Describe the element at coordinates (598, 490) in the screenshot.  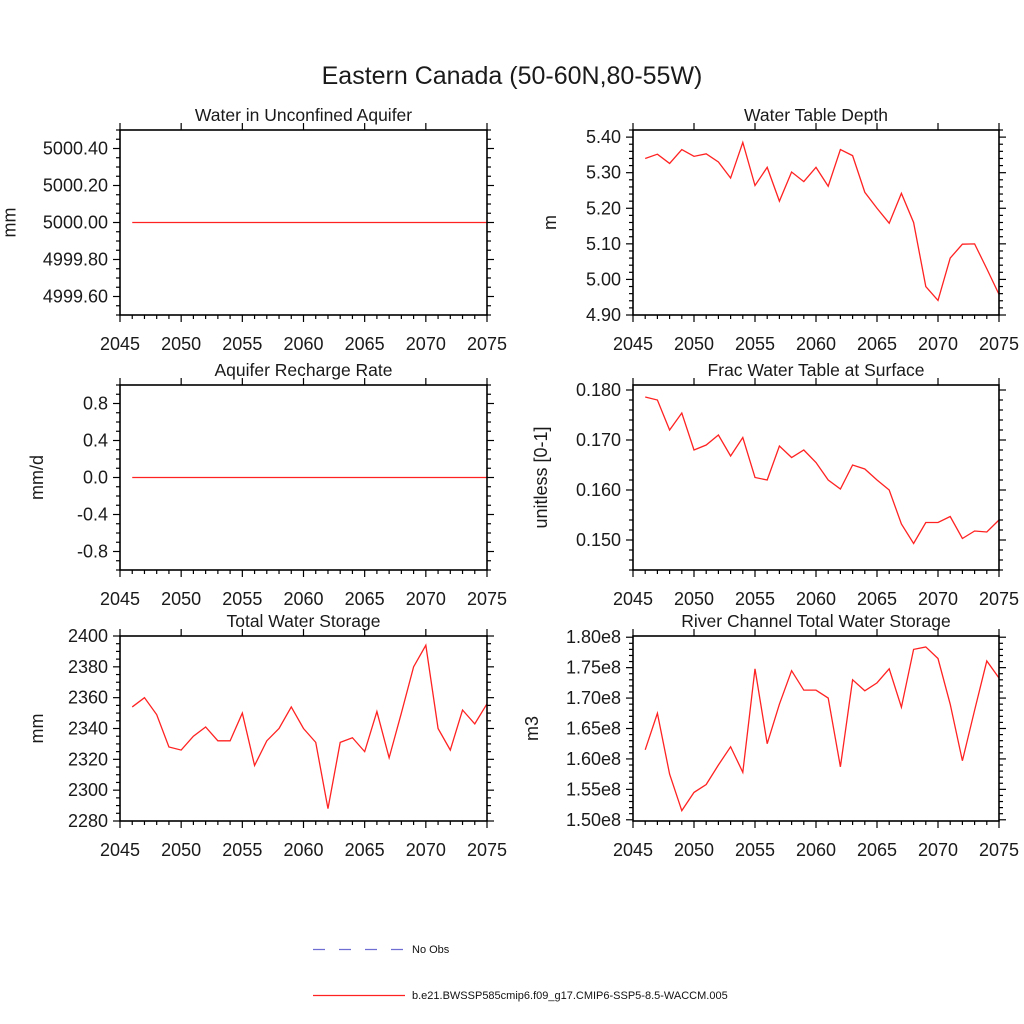
I see `y-tick-label: 0.160` at that location.